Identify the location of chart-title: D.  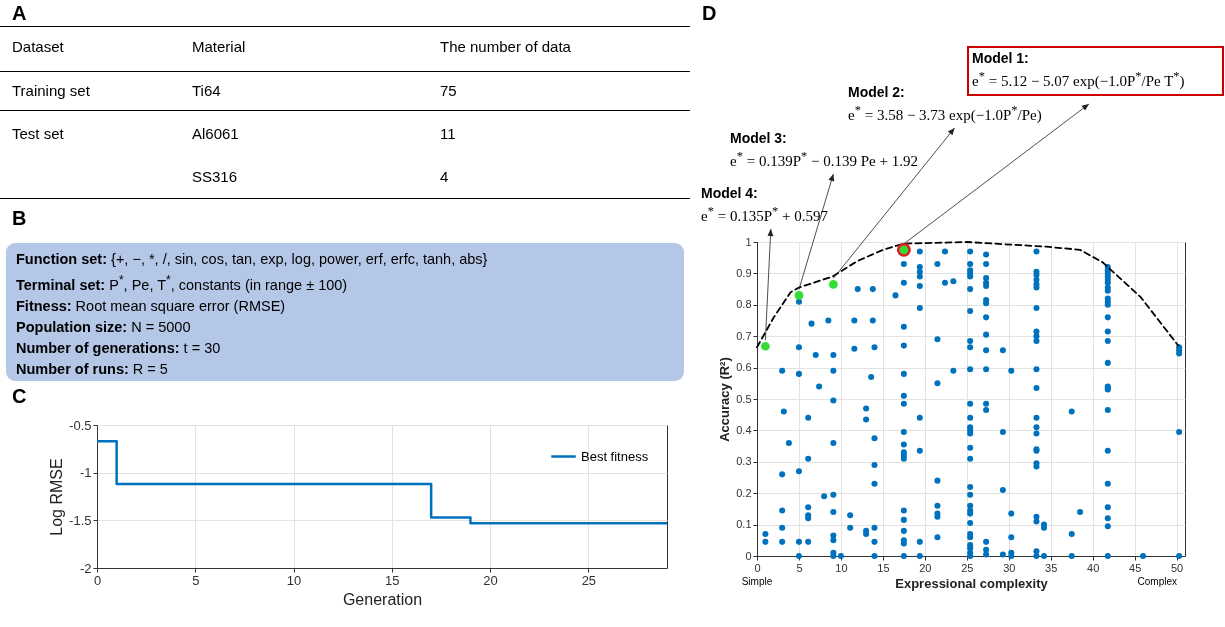
(709, 13).